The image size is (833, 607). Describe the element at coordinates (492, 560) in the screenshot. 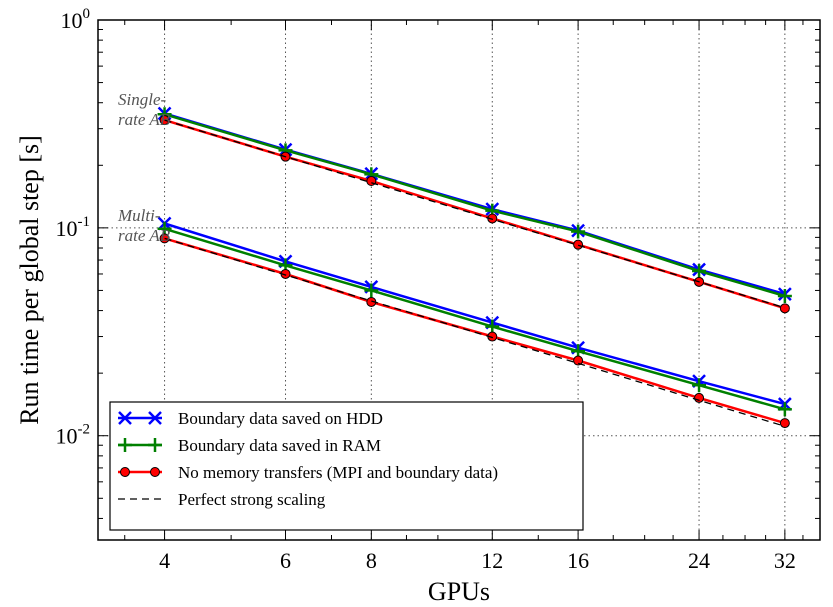

I see `x-tick-label: 12` at that location.